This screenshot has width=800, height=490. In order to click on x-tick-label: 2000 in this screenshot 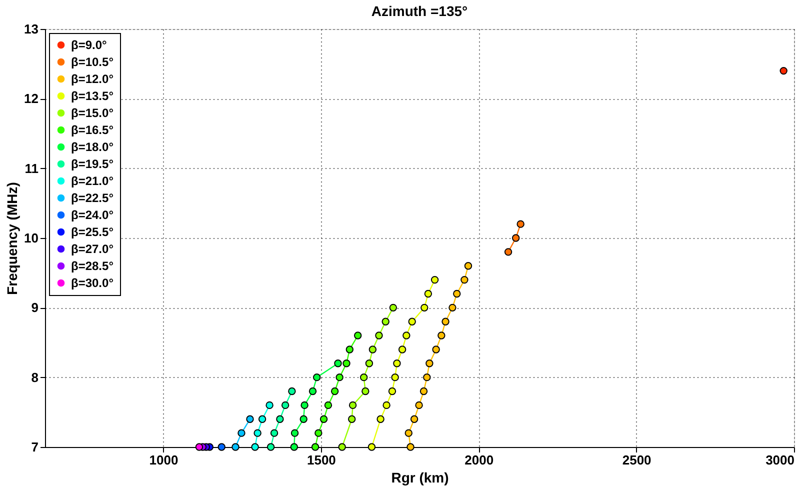, I will do `click(479, 460)`.